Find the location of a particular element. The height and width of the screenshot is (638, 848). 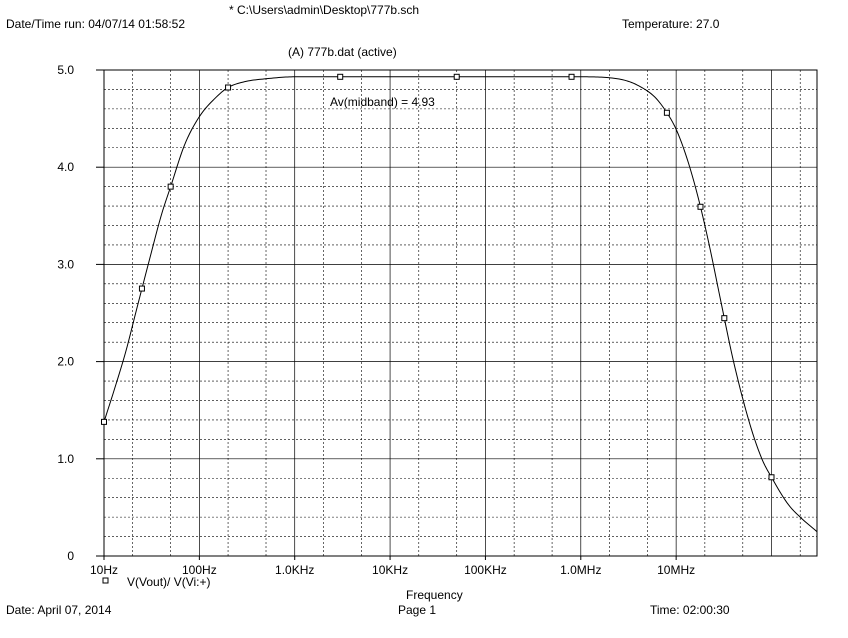

x-tick-label: 100Hz is located at coordinates (199, 570).